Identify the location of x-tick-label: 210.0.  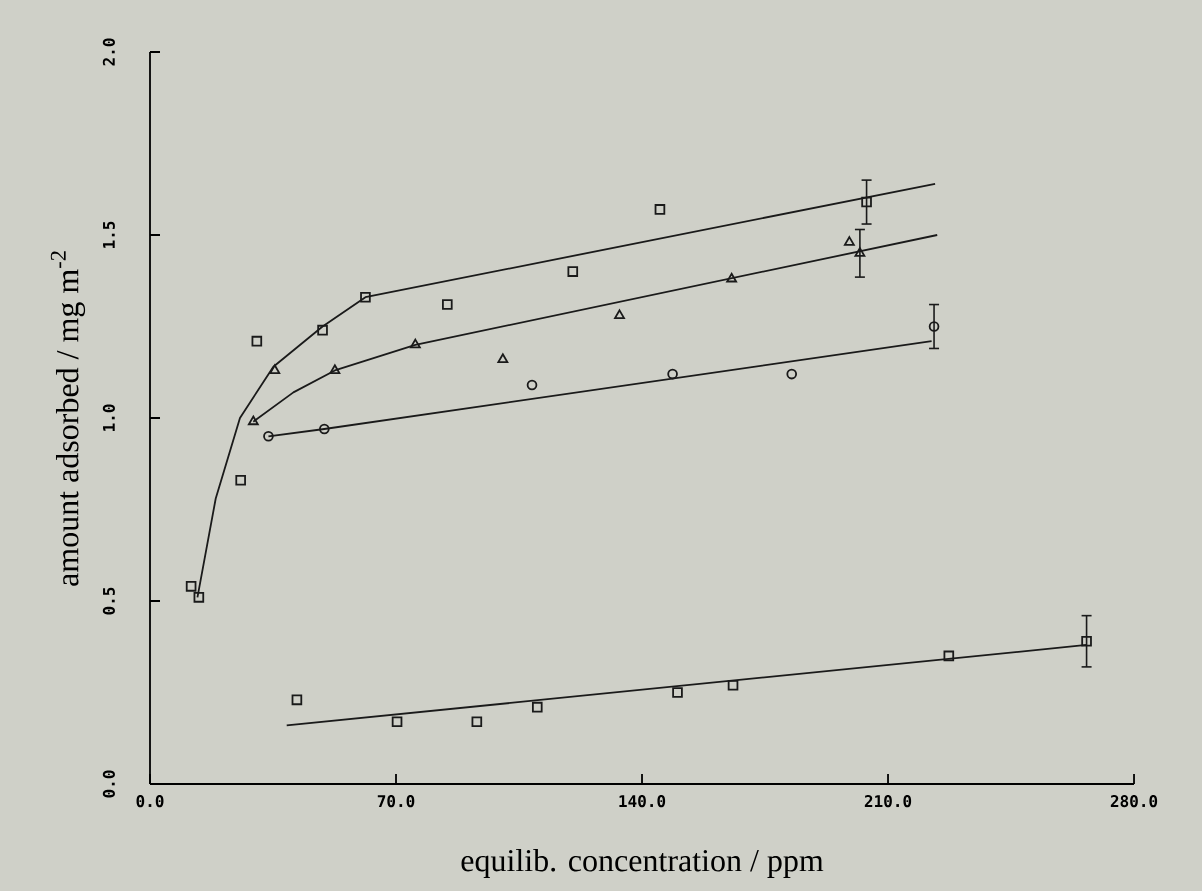
(888, 801).